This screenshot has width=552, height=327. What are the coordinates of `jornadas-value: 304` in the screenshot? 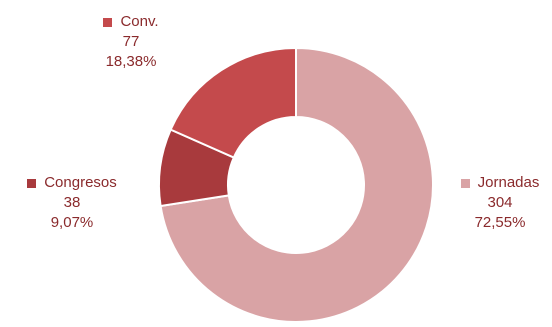 It's located at (500, 202).